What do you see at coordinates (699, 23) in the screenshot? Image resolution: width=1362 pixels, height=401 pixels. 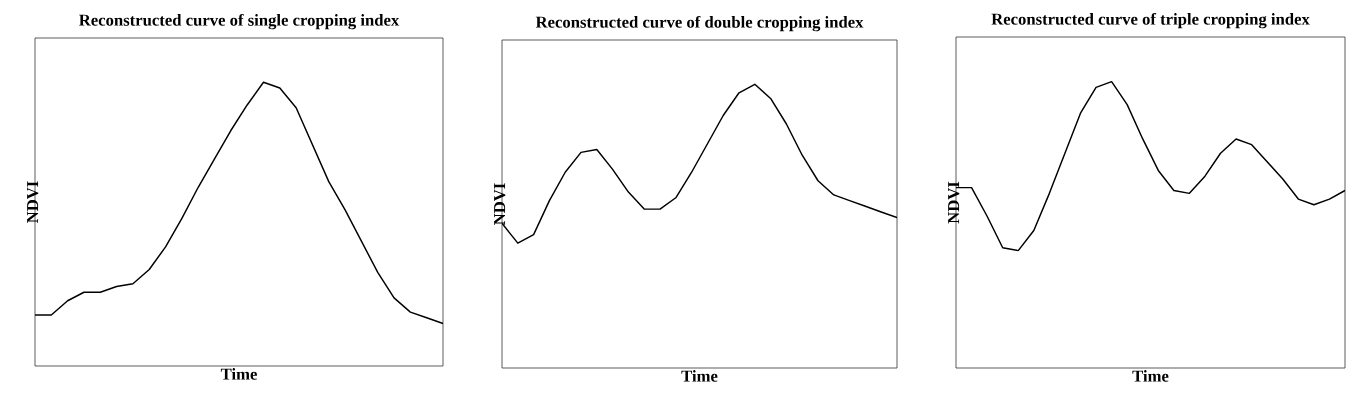 I see `chart-title: Reconstructed curve of double cropping index` at bounding box center [699, 23].